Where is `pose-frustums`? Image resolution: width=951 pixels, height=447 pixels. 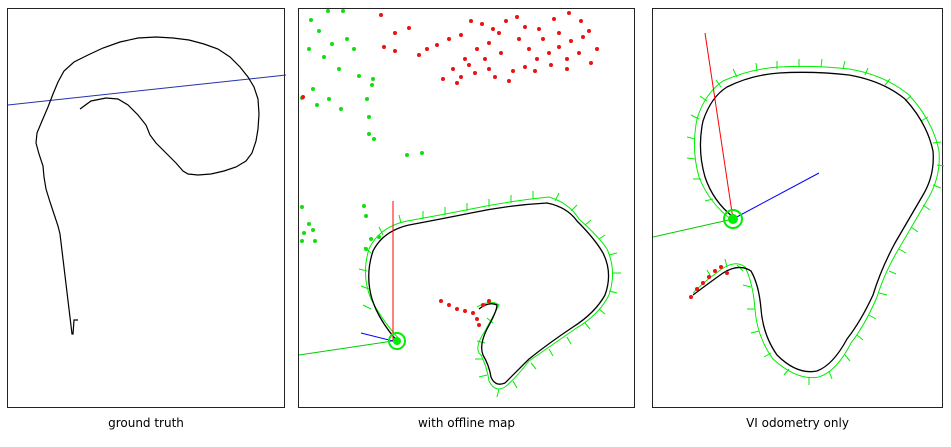 pose-frustums is located at coordinates (489, 293).